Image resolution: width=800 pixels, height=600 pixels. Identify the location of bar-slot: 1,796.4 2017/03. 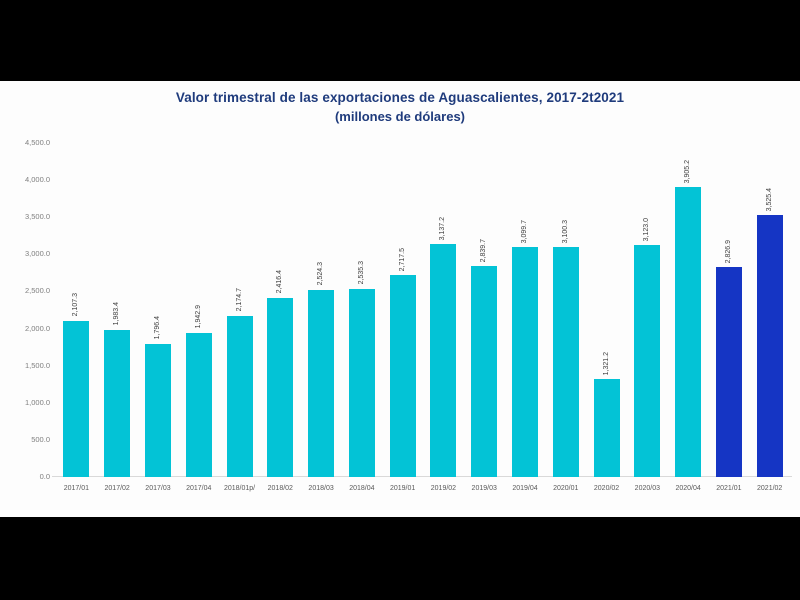
(158, 317).